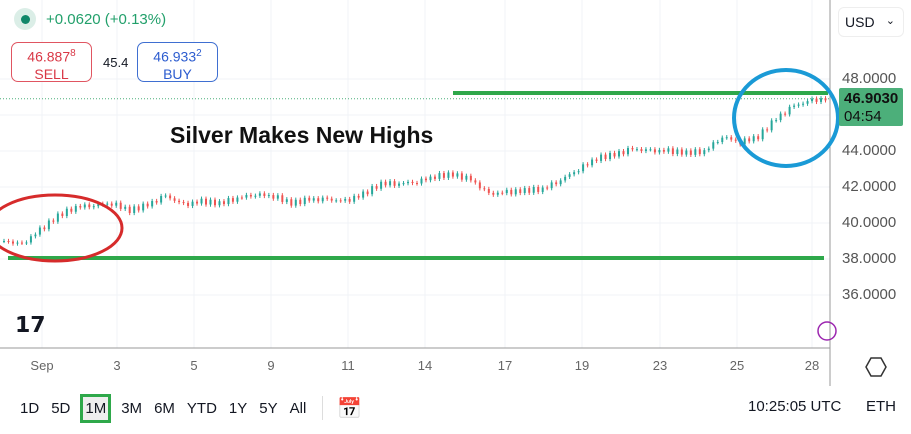 This screenshot has height=434, width=911. What do you see at coordinates (786, 118) in the screenshot?
I see `blue-circle-annotation` at bounding box center [786, 118].